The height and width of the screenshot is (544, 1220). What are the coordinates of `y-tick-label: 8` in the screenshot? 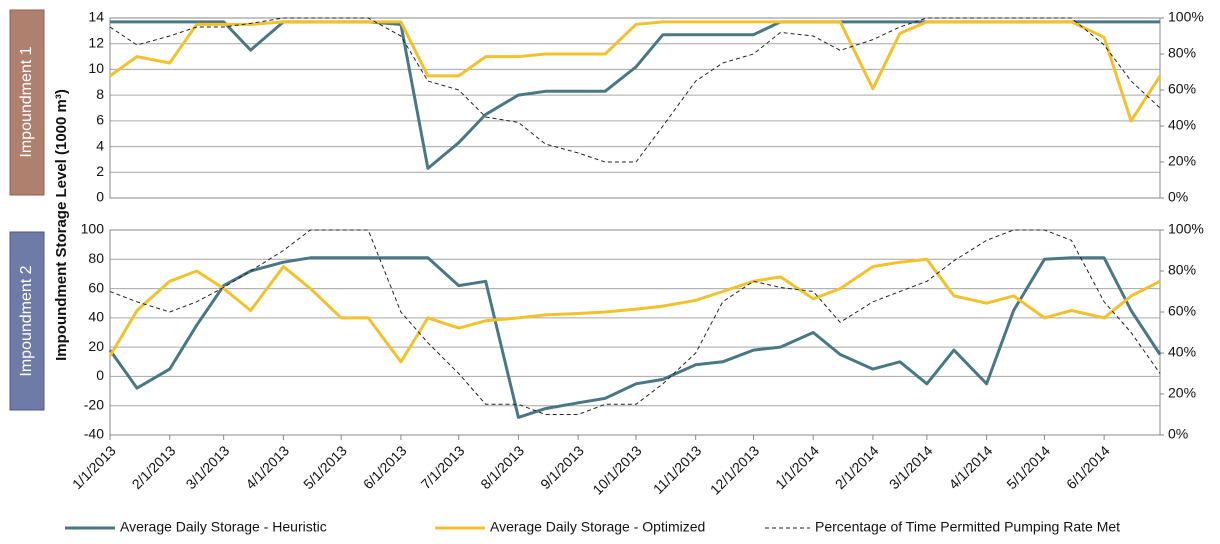 It's located at (100, 94).